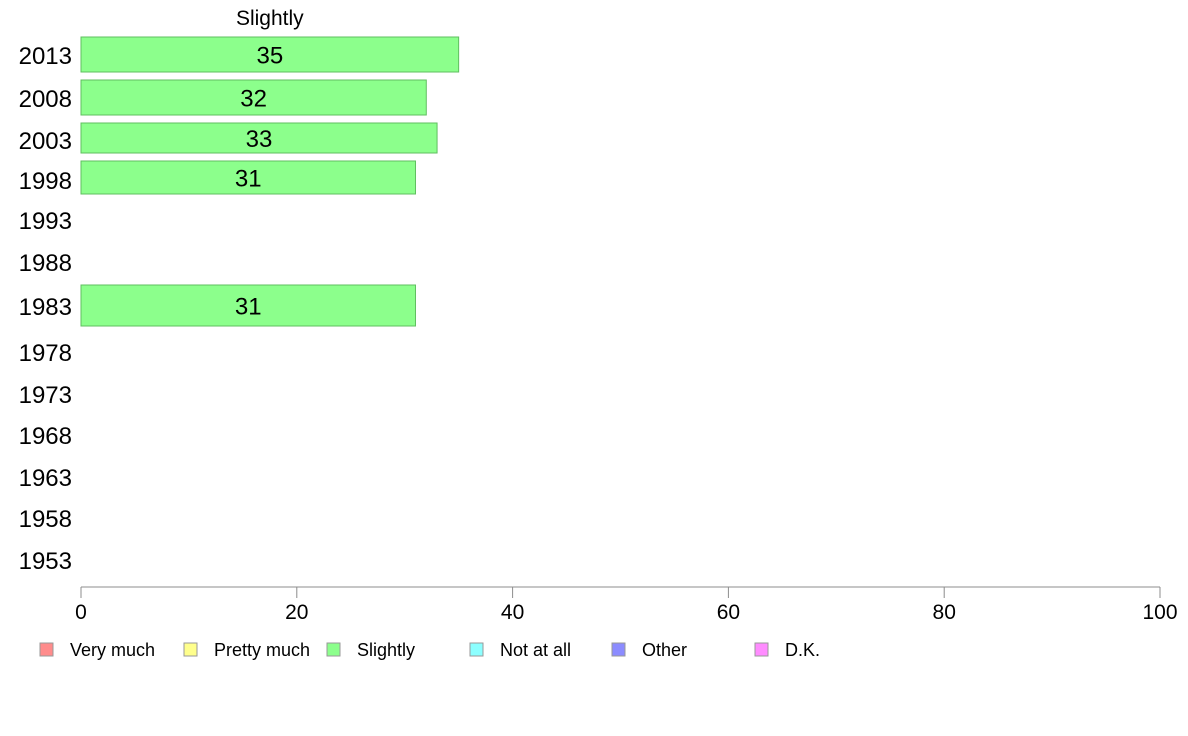 This screenshot has height=736, width=1188. What do you see at coordinates (45, 56) in the screenshot?
I see `year-label-2013: 2013` at bounding box center [45, 56].